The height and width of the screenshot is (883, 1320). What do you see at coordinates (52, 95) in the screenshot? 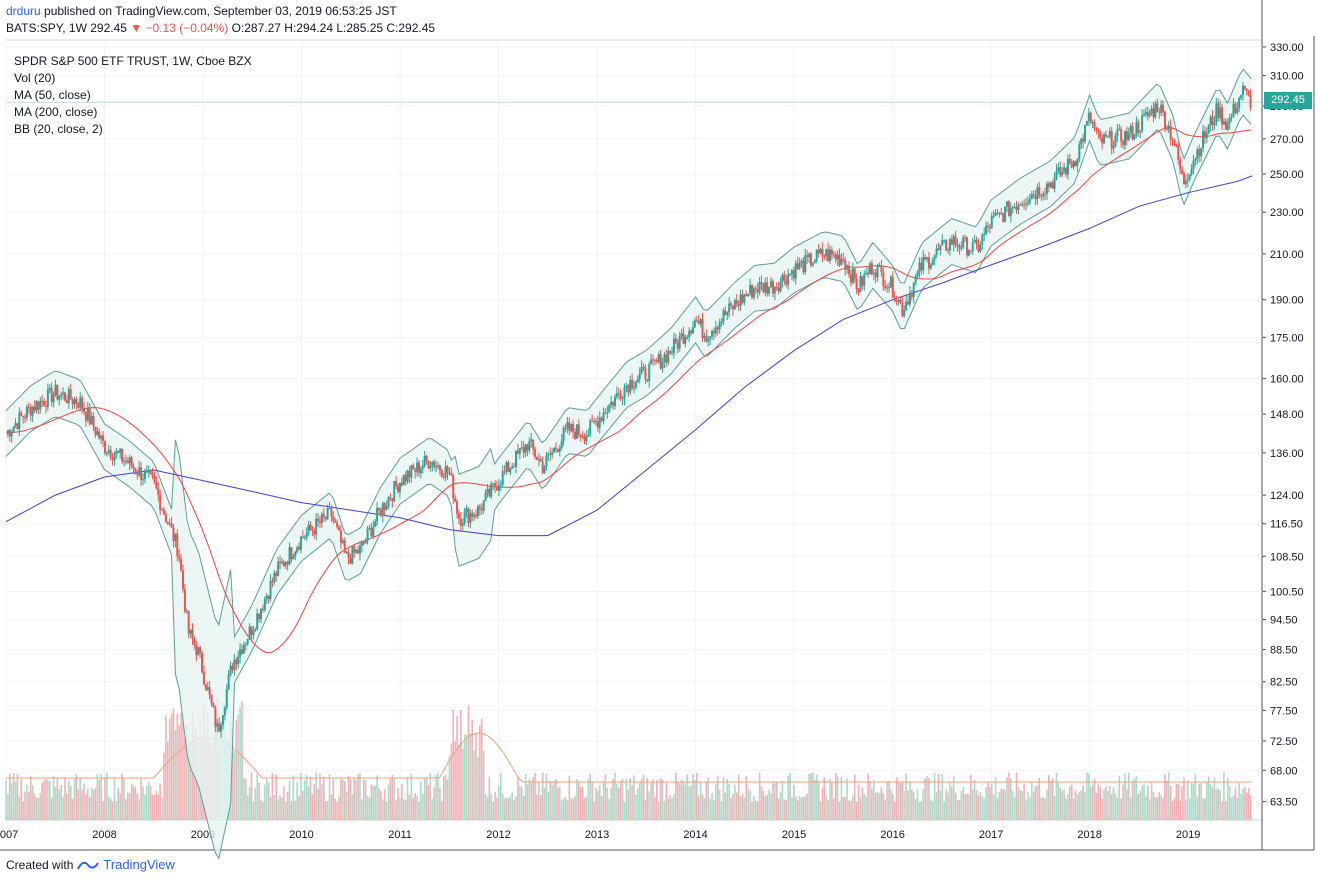
I see `legend-item-ma50: MA (50, close)` at bounding box center [52, 95].